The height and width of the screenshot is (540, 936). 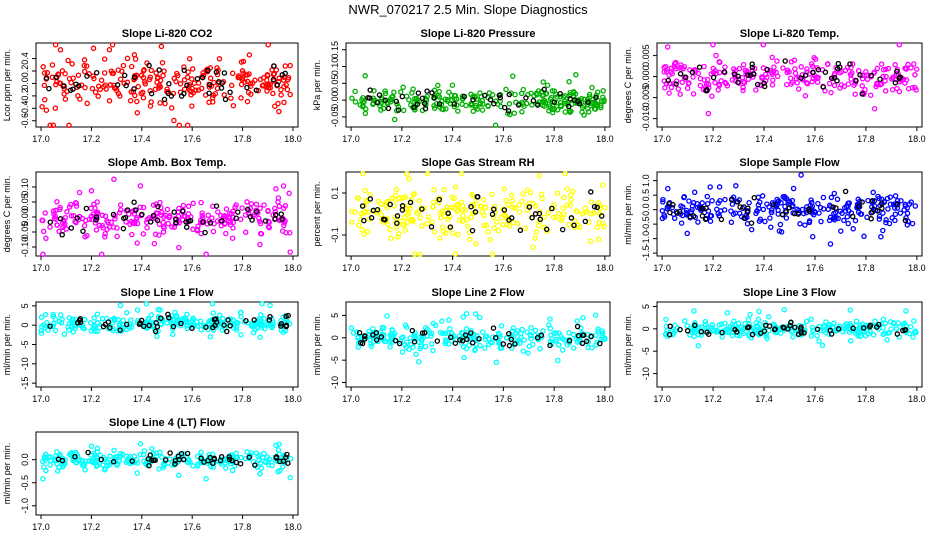 I want to click on y-tick-label: 0.00, so click(x=25, y=217).